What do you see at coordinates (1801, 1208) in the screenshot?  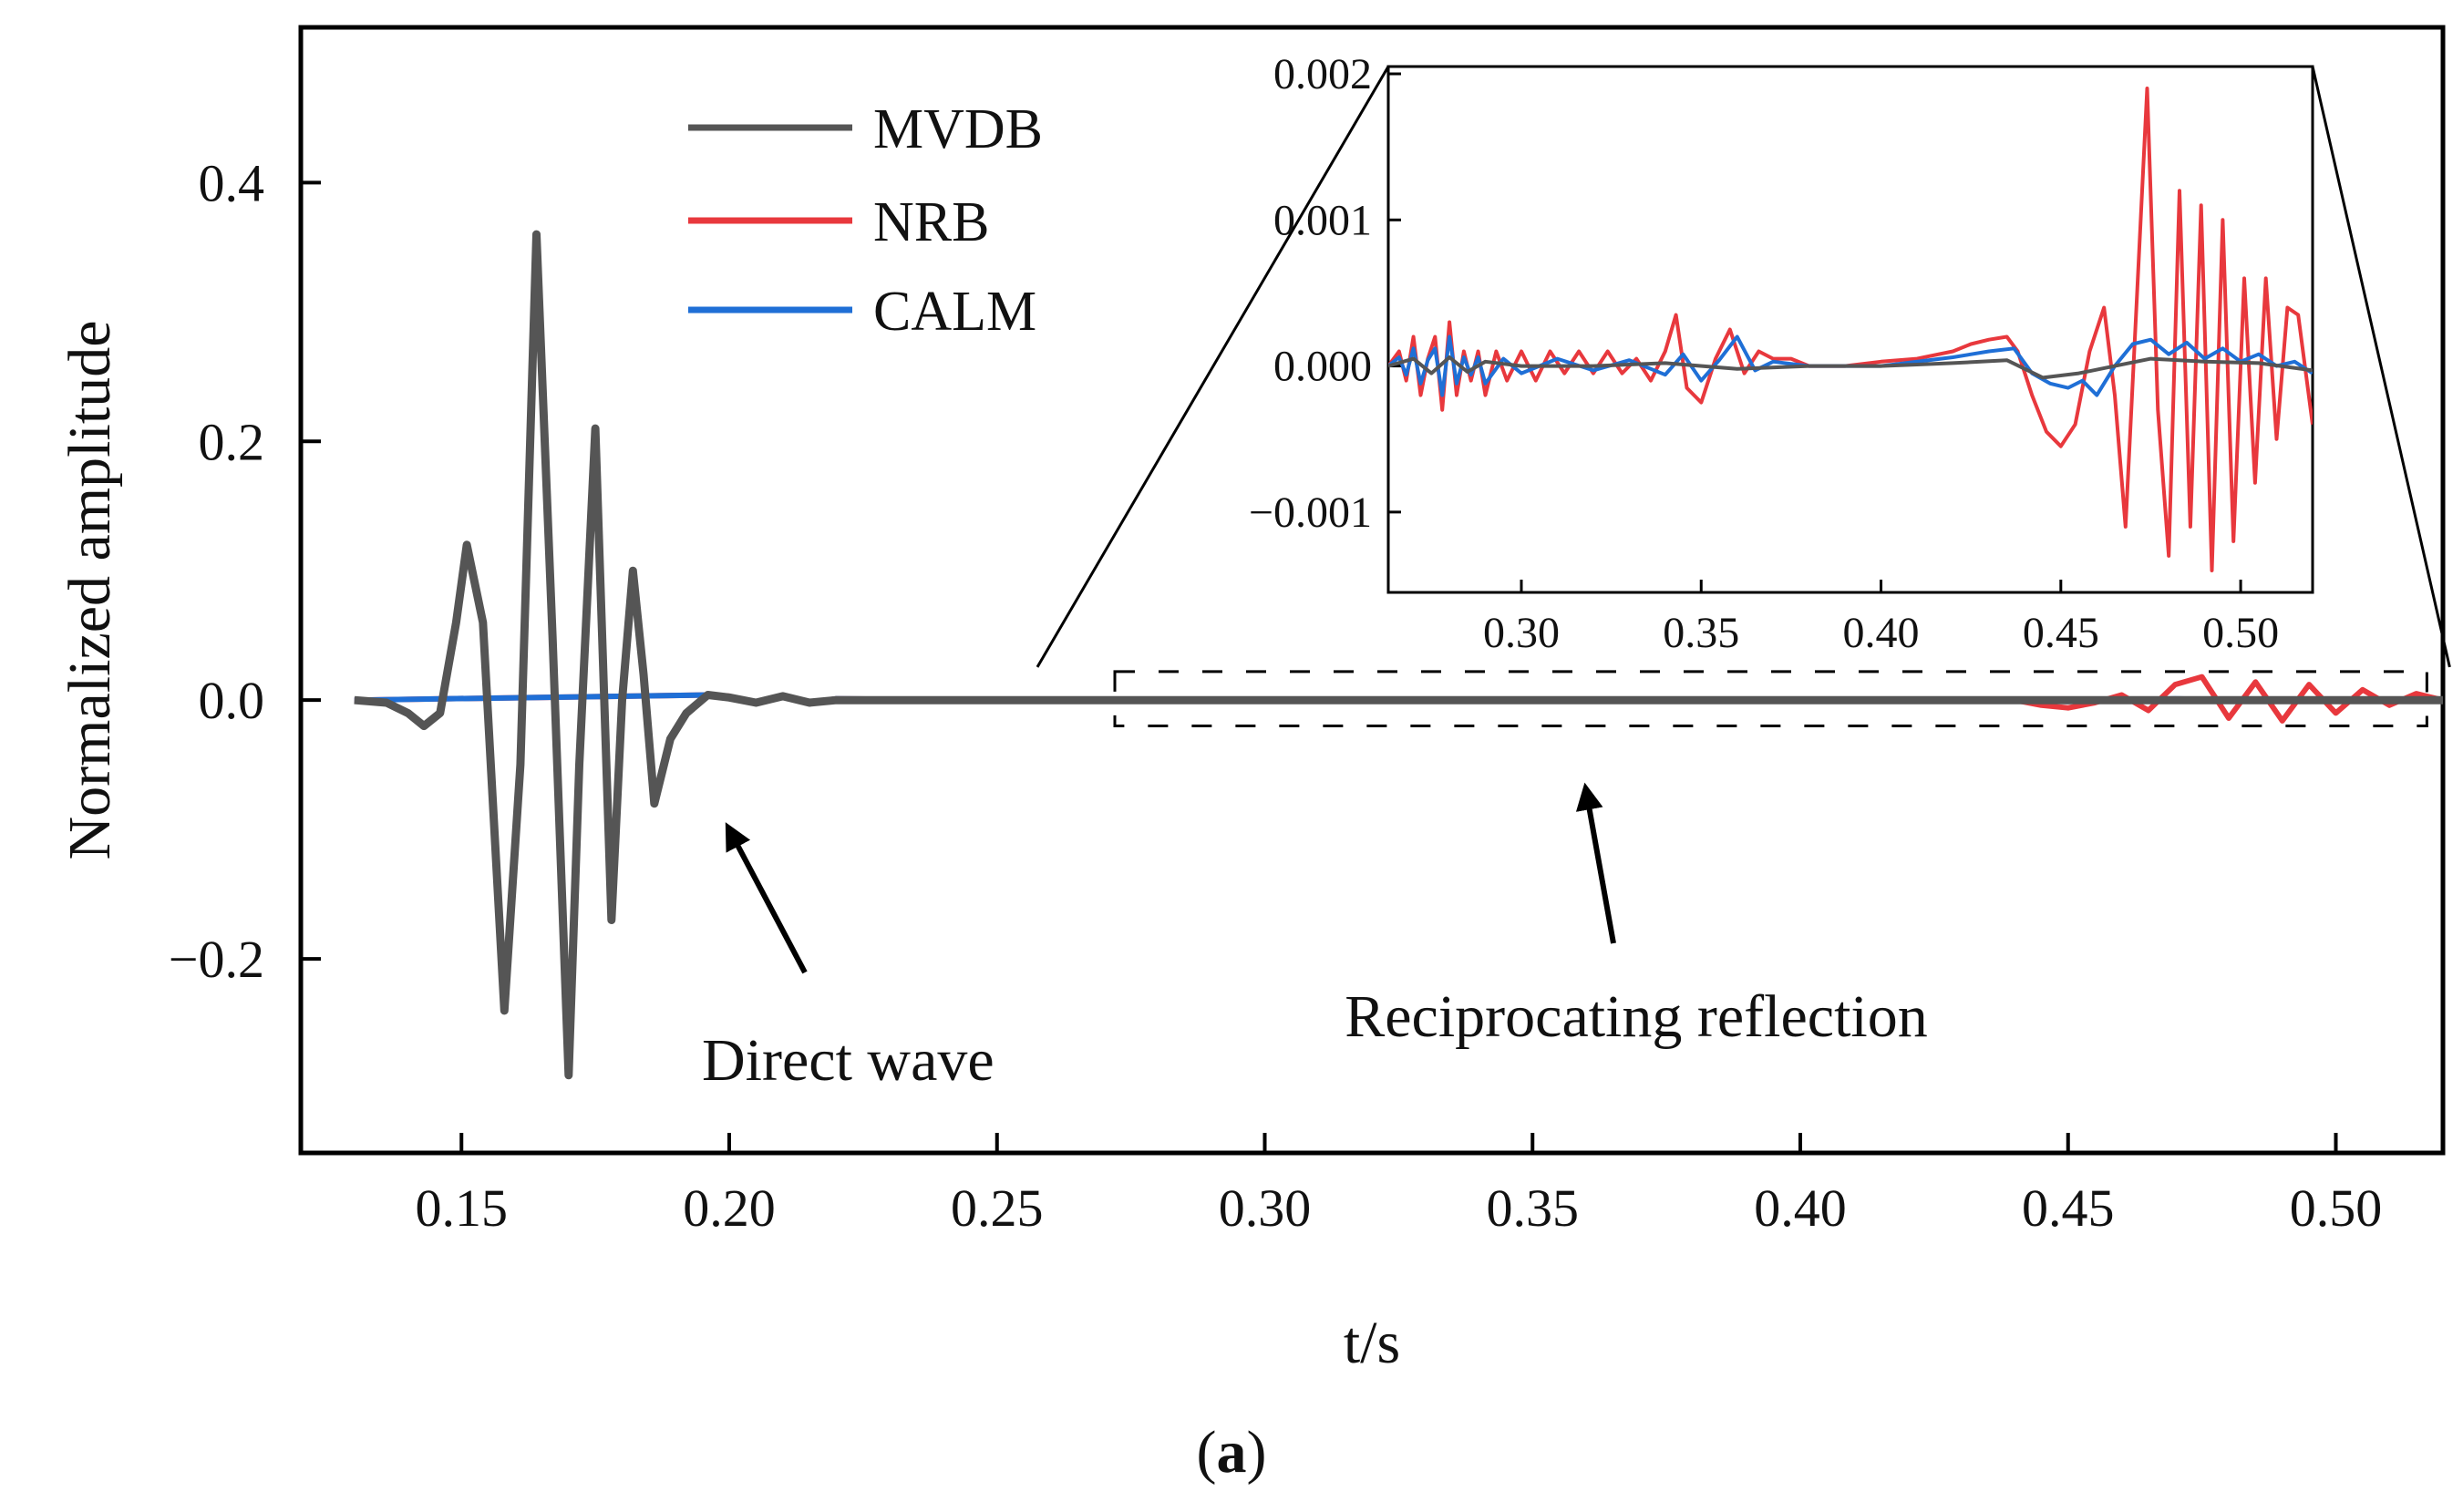 I see `x-tick-label: 0.40` at bounding box center [1801, 1208].